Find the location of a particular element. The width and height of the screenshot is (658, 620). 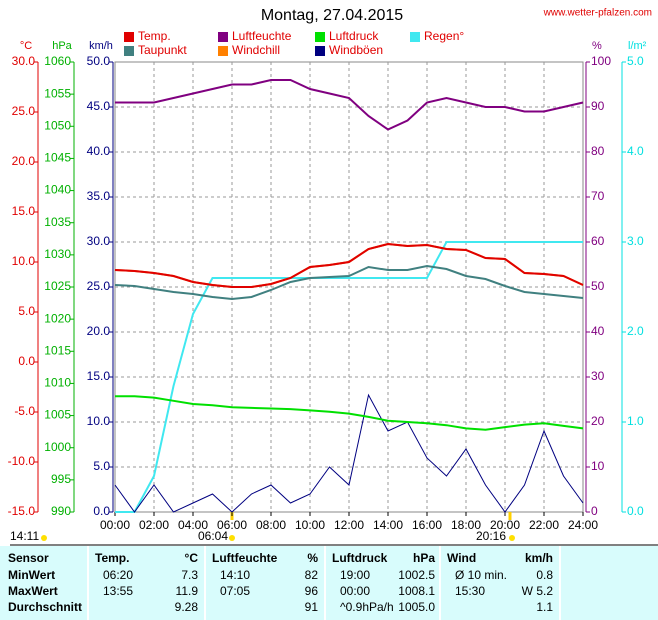

table-cell: 0.8 is located at coordinates (544, 575).